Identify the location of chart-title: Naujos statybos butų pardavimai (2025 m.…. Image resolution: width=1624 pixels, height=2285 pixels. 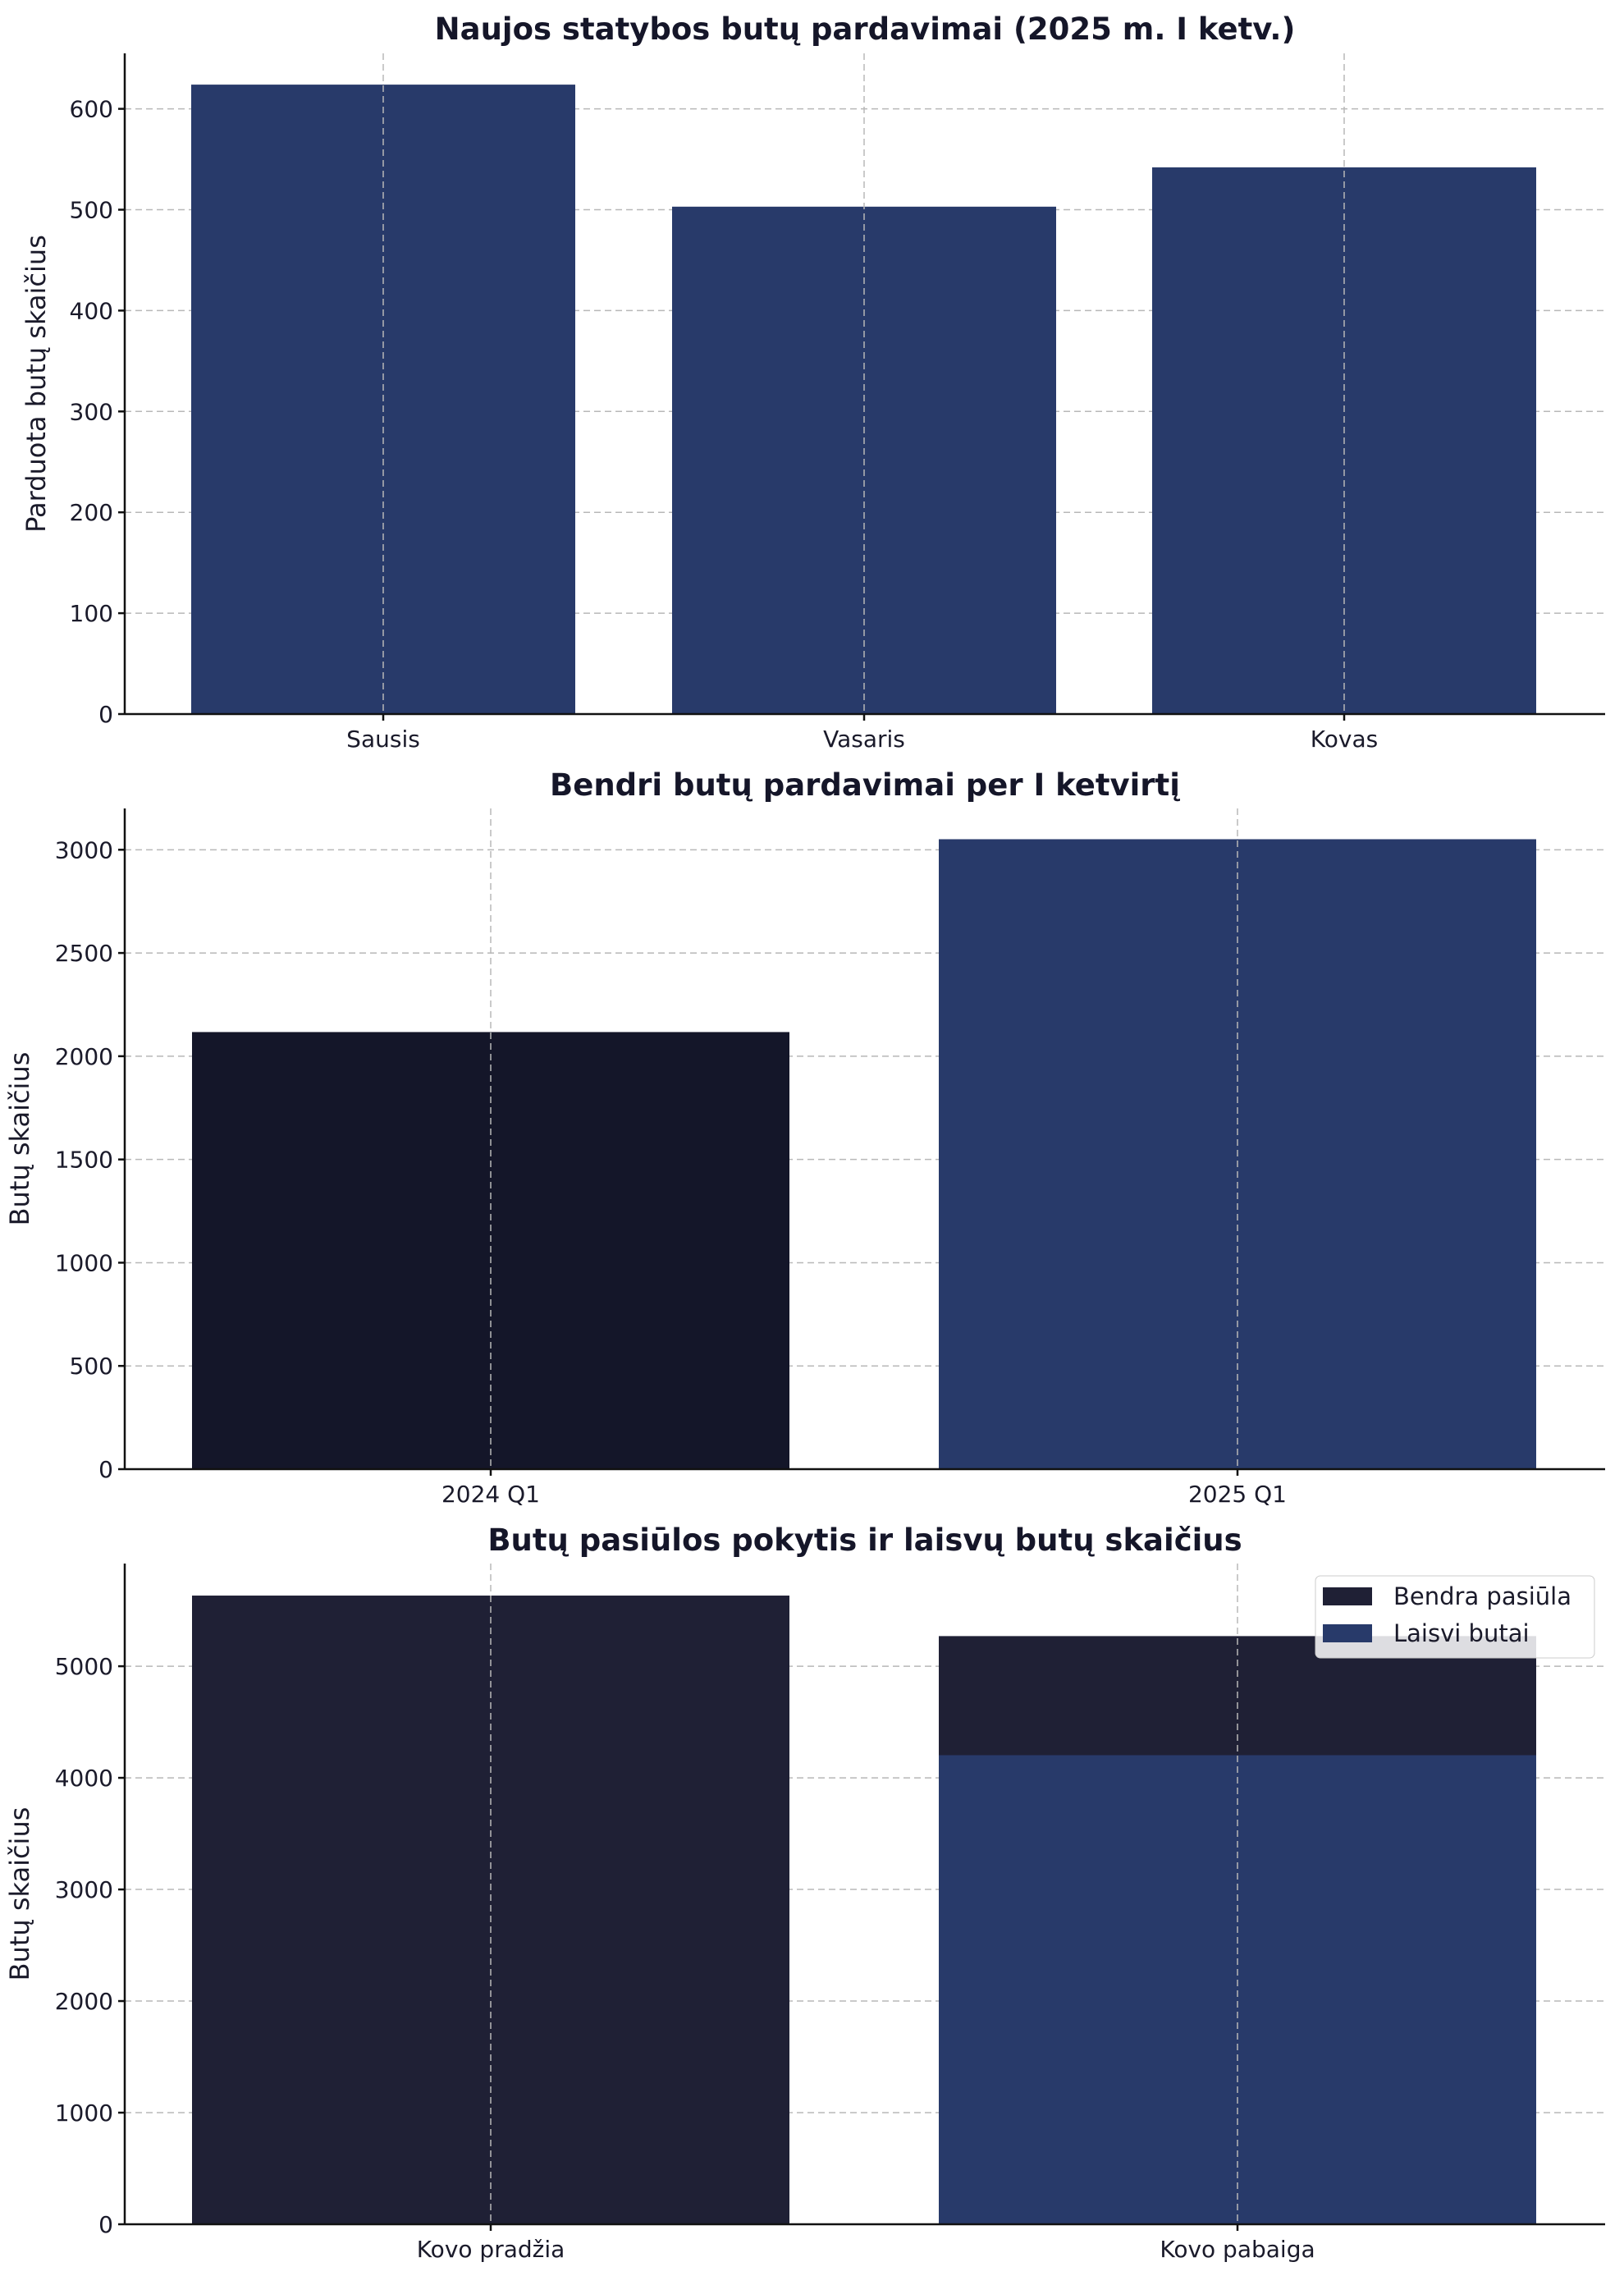
(865, 29).